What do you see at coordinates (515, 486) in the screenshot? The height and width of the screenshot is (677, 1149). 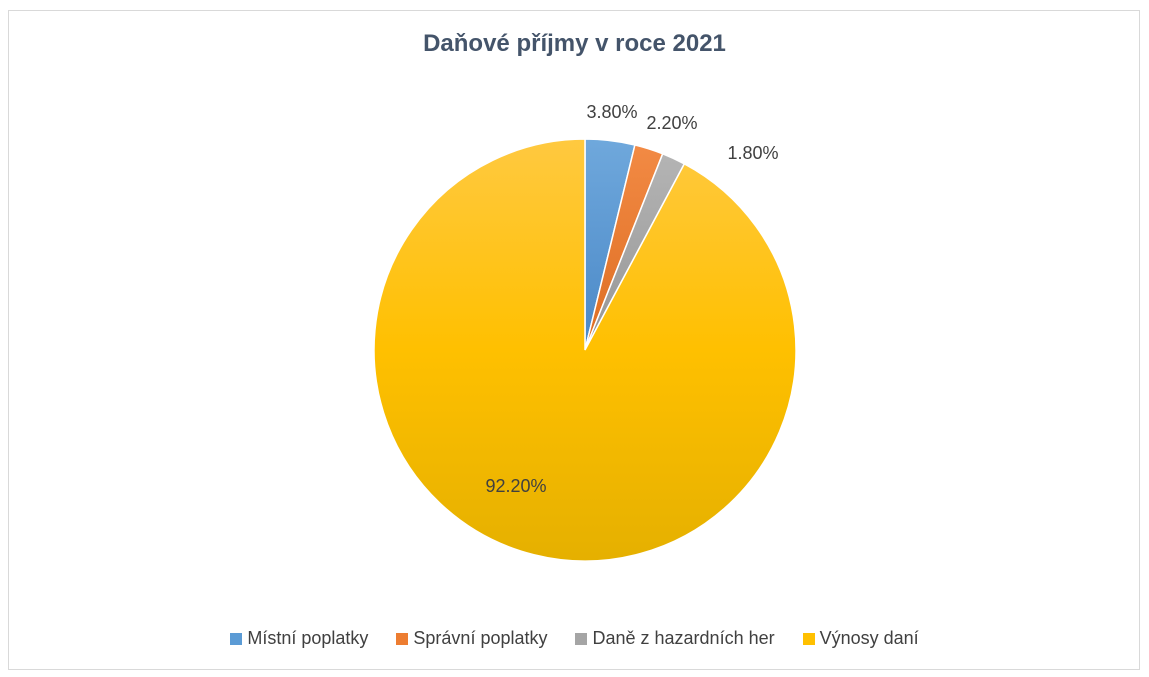 I see `data-label-4: 92.20%` at bounding box center [515, 486].